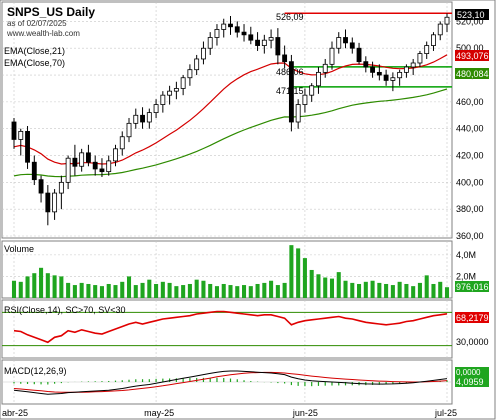 Image resolution: width=496 pixels, height=420 pixels. What do you see at coordinates (34, 63) in the screenshot?
I see `ema70-legend: EMA(Close,70)` at bounding box center [34, 63].